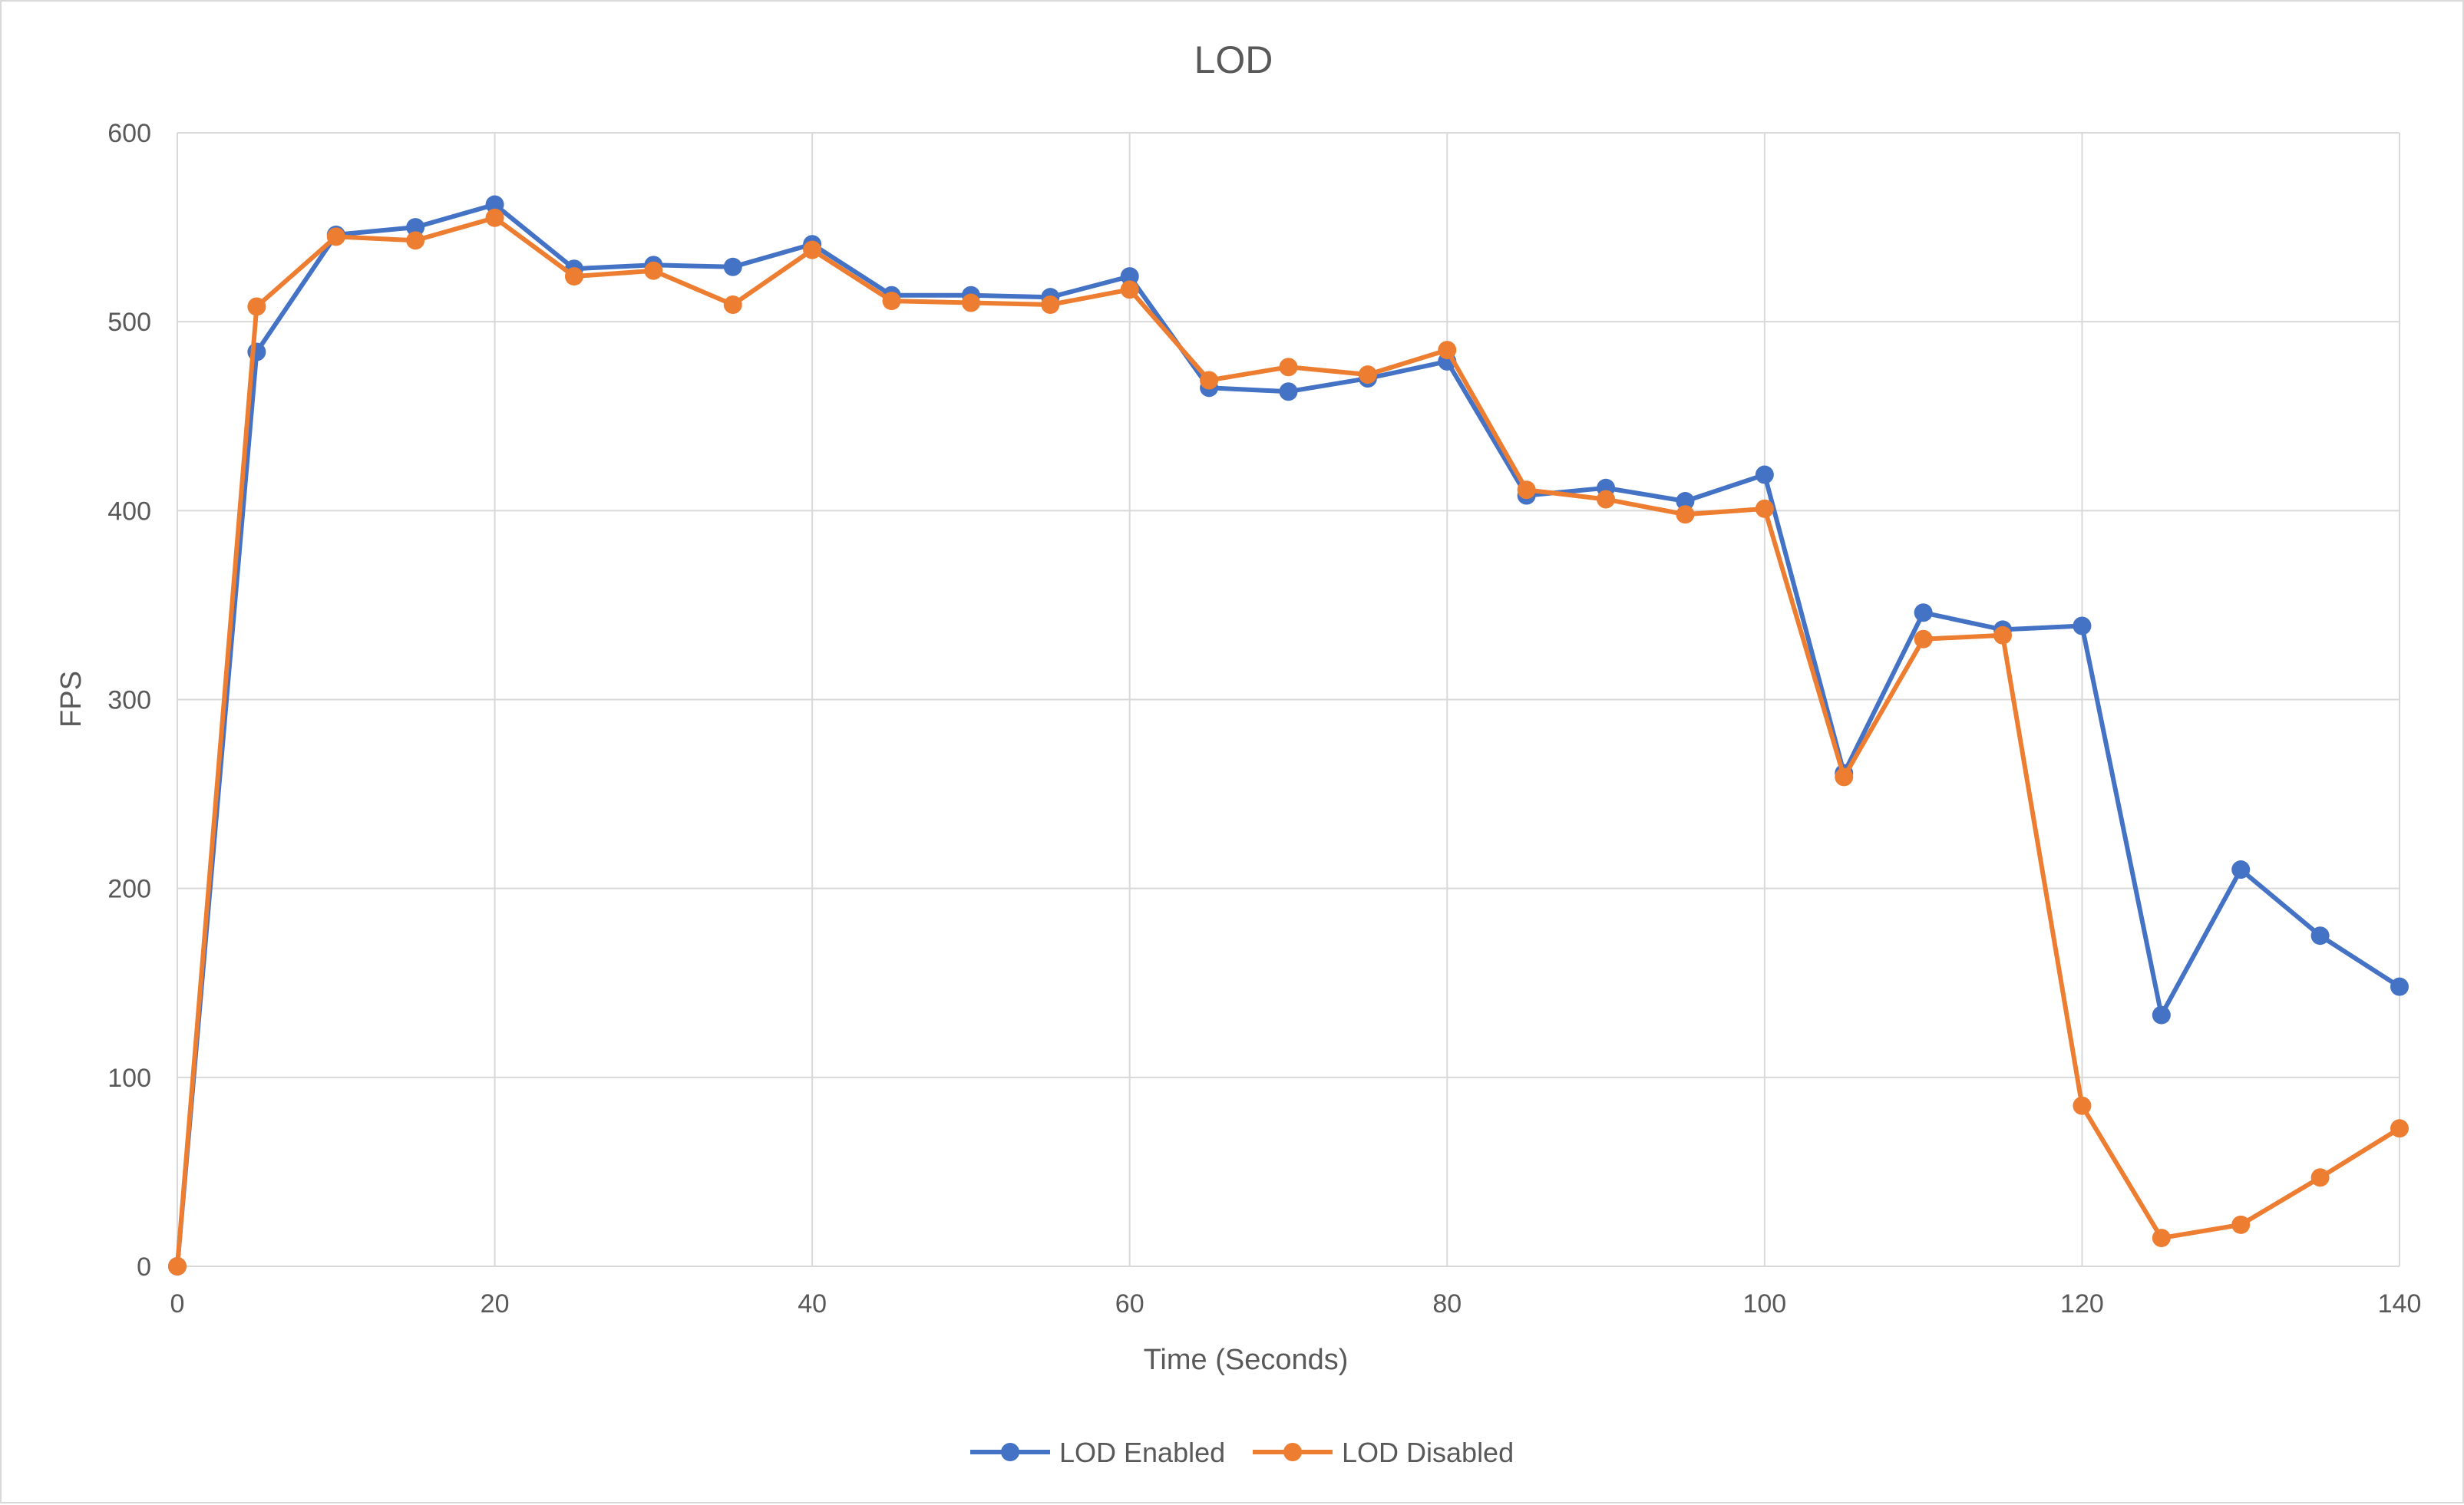 This screenshot has height=1505, width=2464. Describe the element at coordinates (177, 1304) in the screenshot. I see `x-tick-label: 0` at that location.